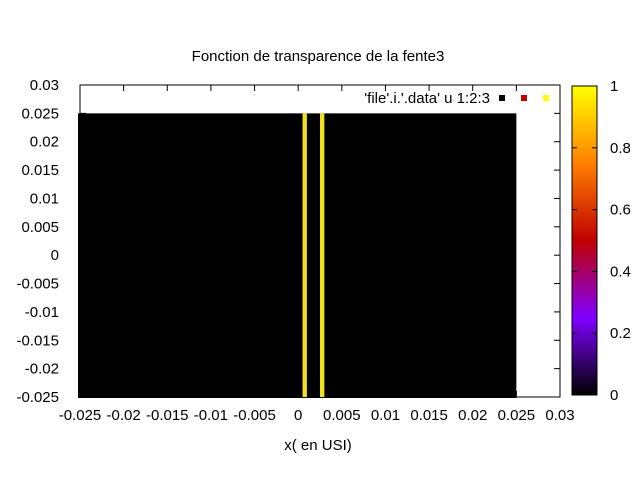  What do you see at coordinates (620, 271) in the screenshot?
I see `colorbar-tick-label: 0.4` at bounding box center [620, 271].